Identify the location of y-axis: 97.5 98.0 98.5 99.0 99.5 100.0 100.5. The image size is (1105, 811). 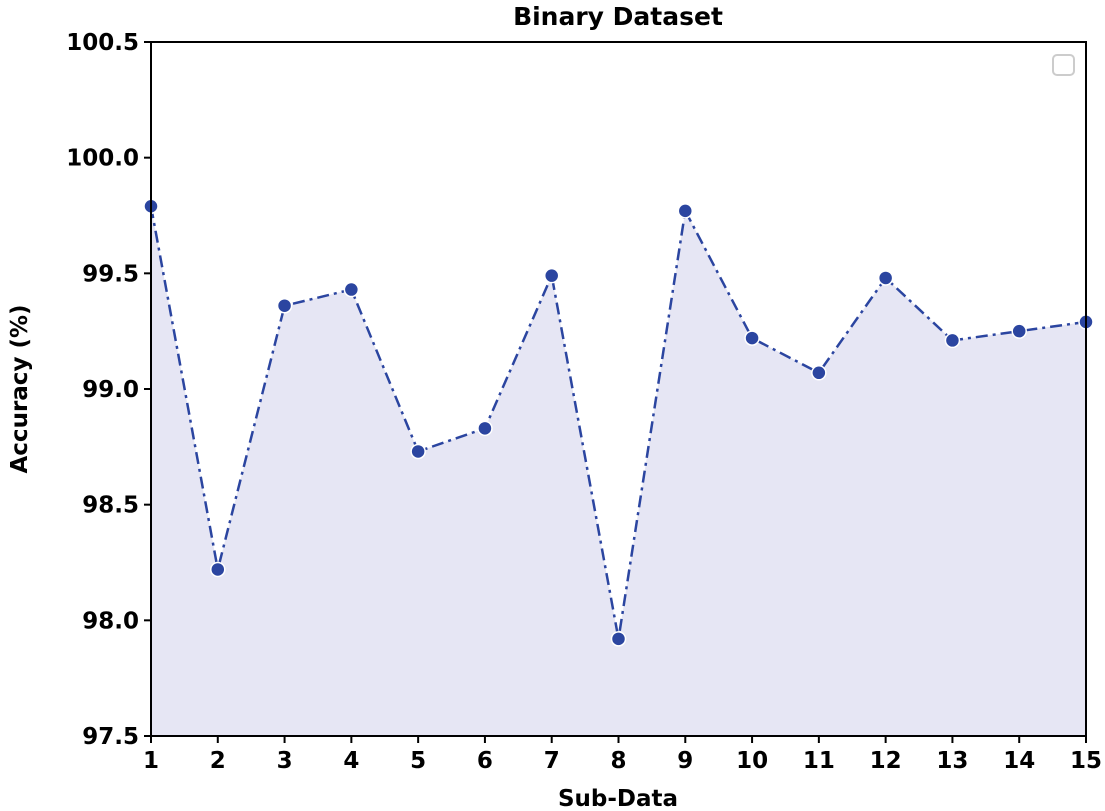
(108, 390).